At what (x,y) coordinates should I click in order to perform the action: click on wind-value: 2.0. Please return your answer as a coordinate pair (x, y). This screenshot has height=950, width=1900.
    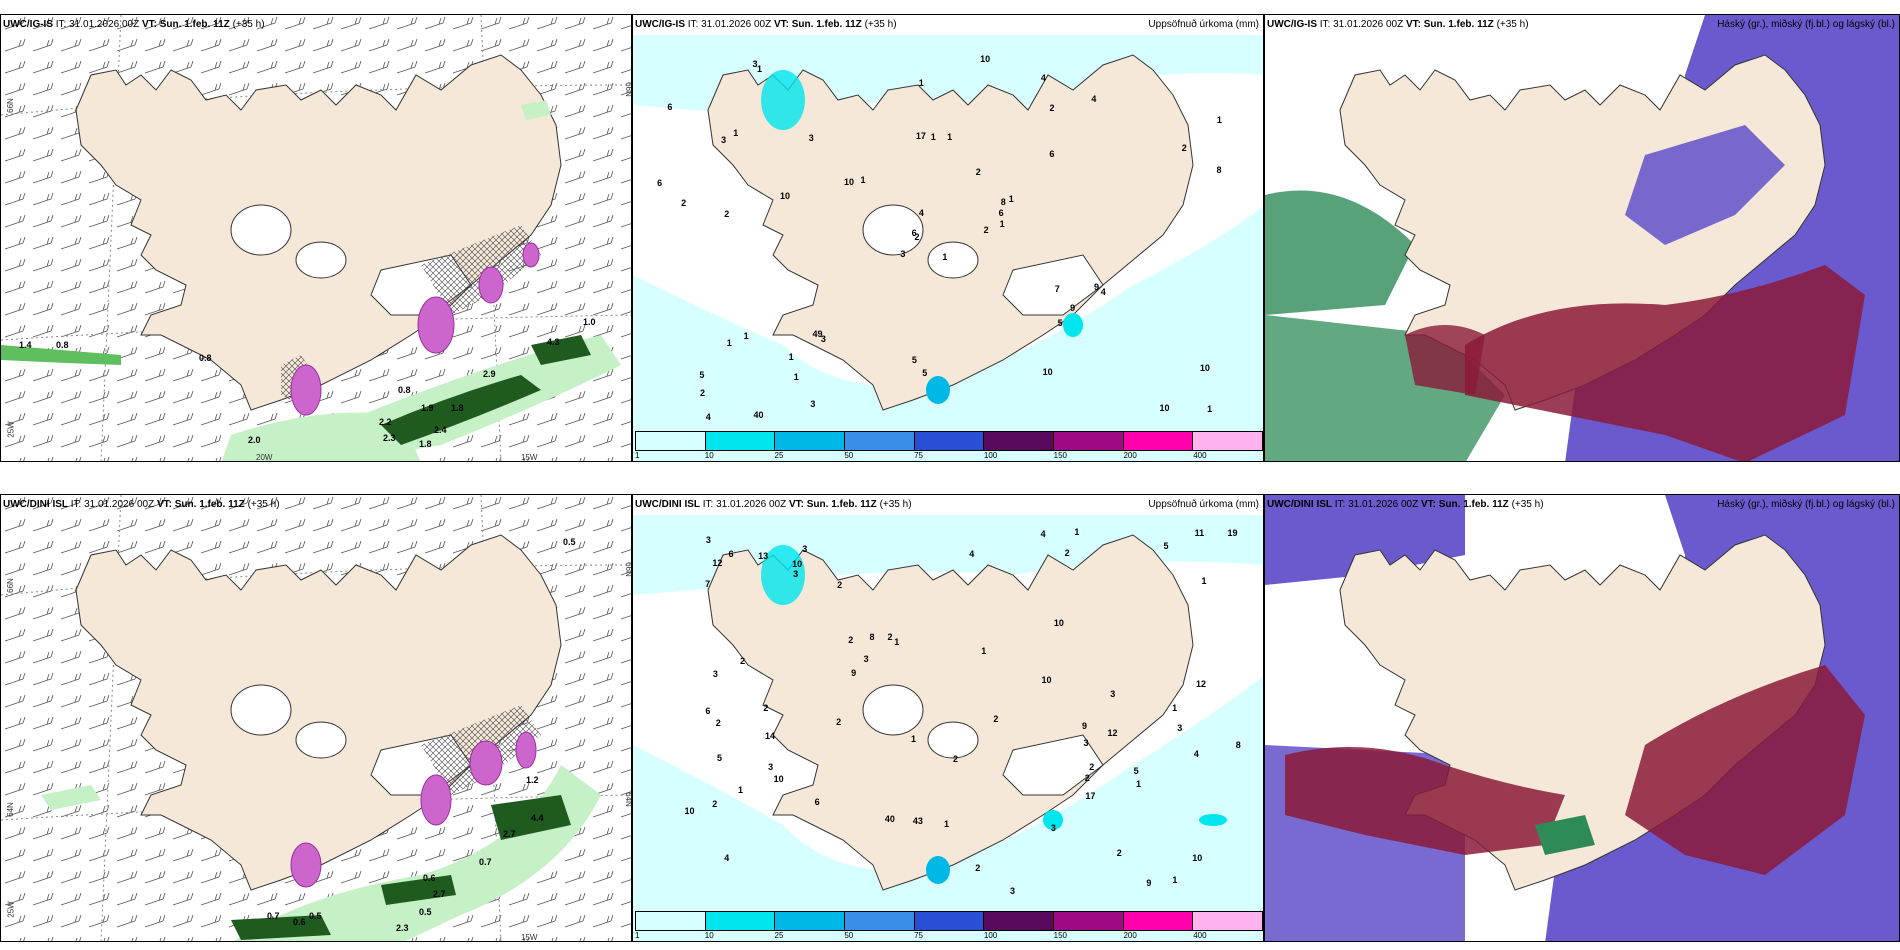
    Looking at the image, I should click on (254, 440).